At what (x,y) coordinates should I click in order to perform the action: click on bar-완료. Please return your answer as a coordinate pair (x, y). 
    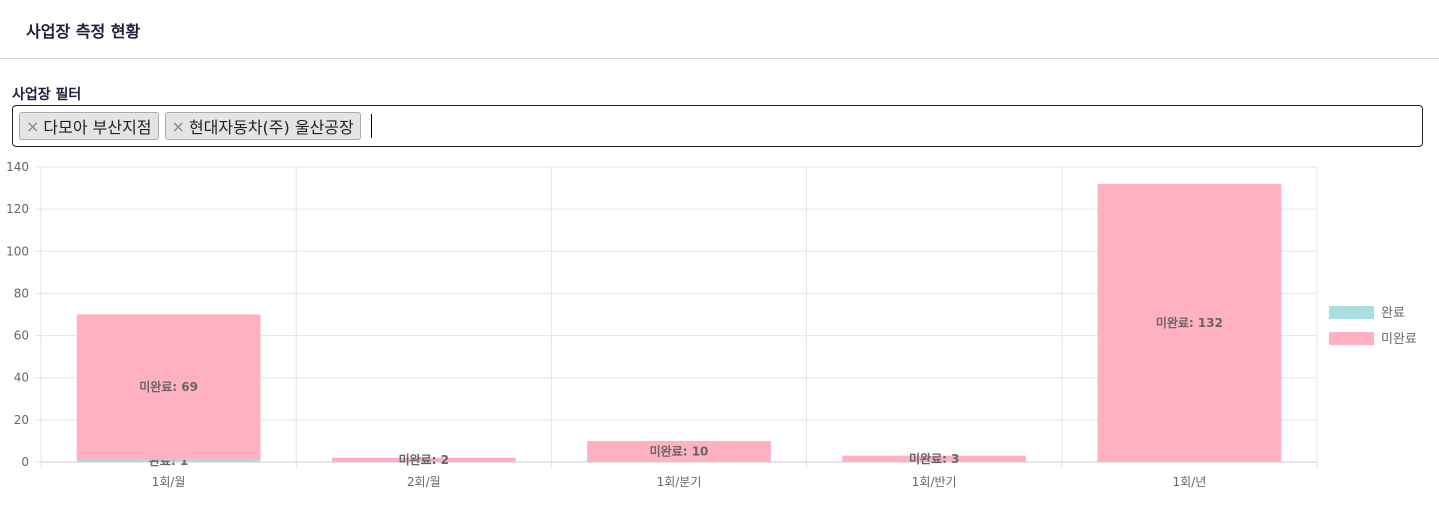
    Looking at the image, I should click on (168, 460).